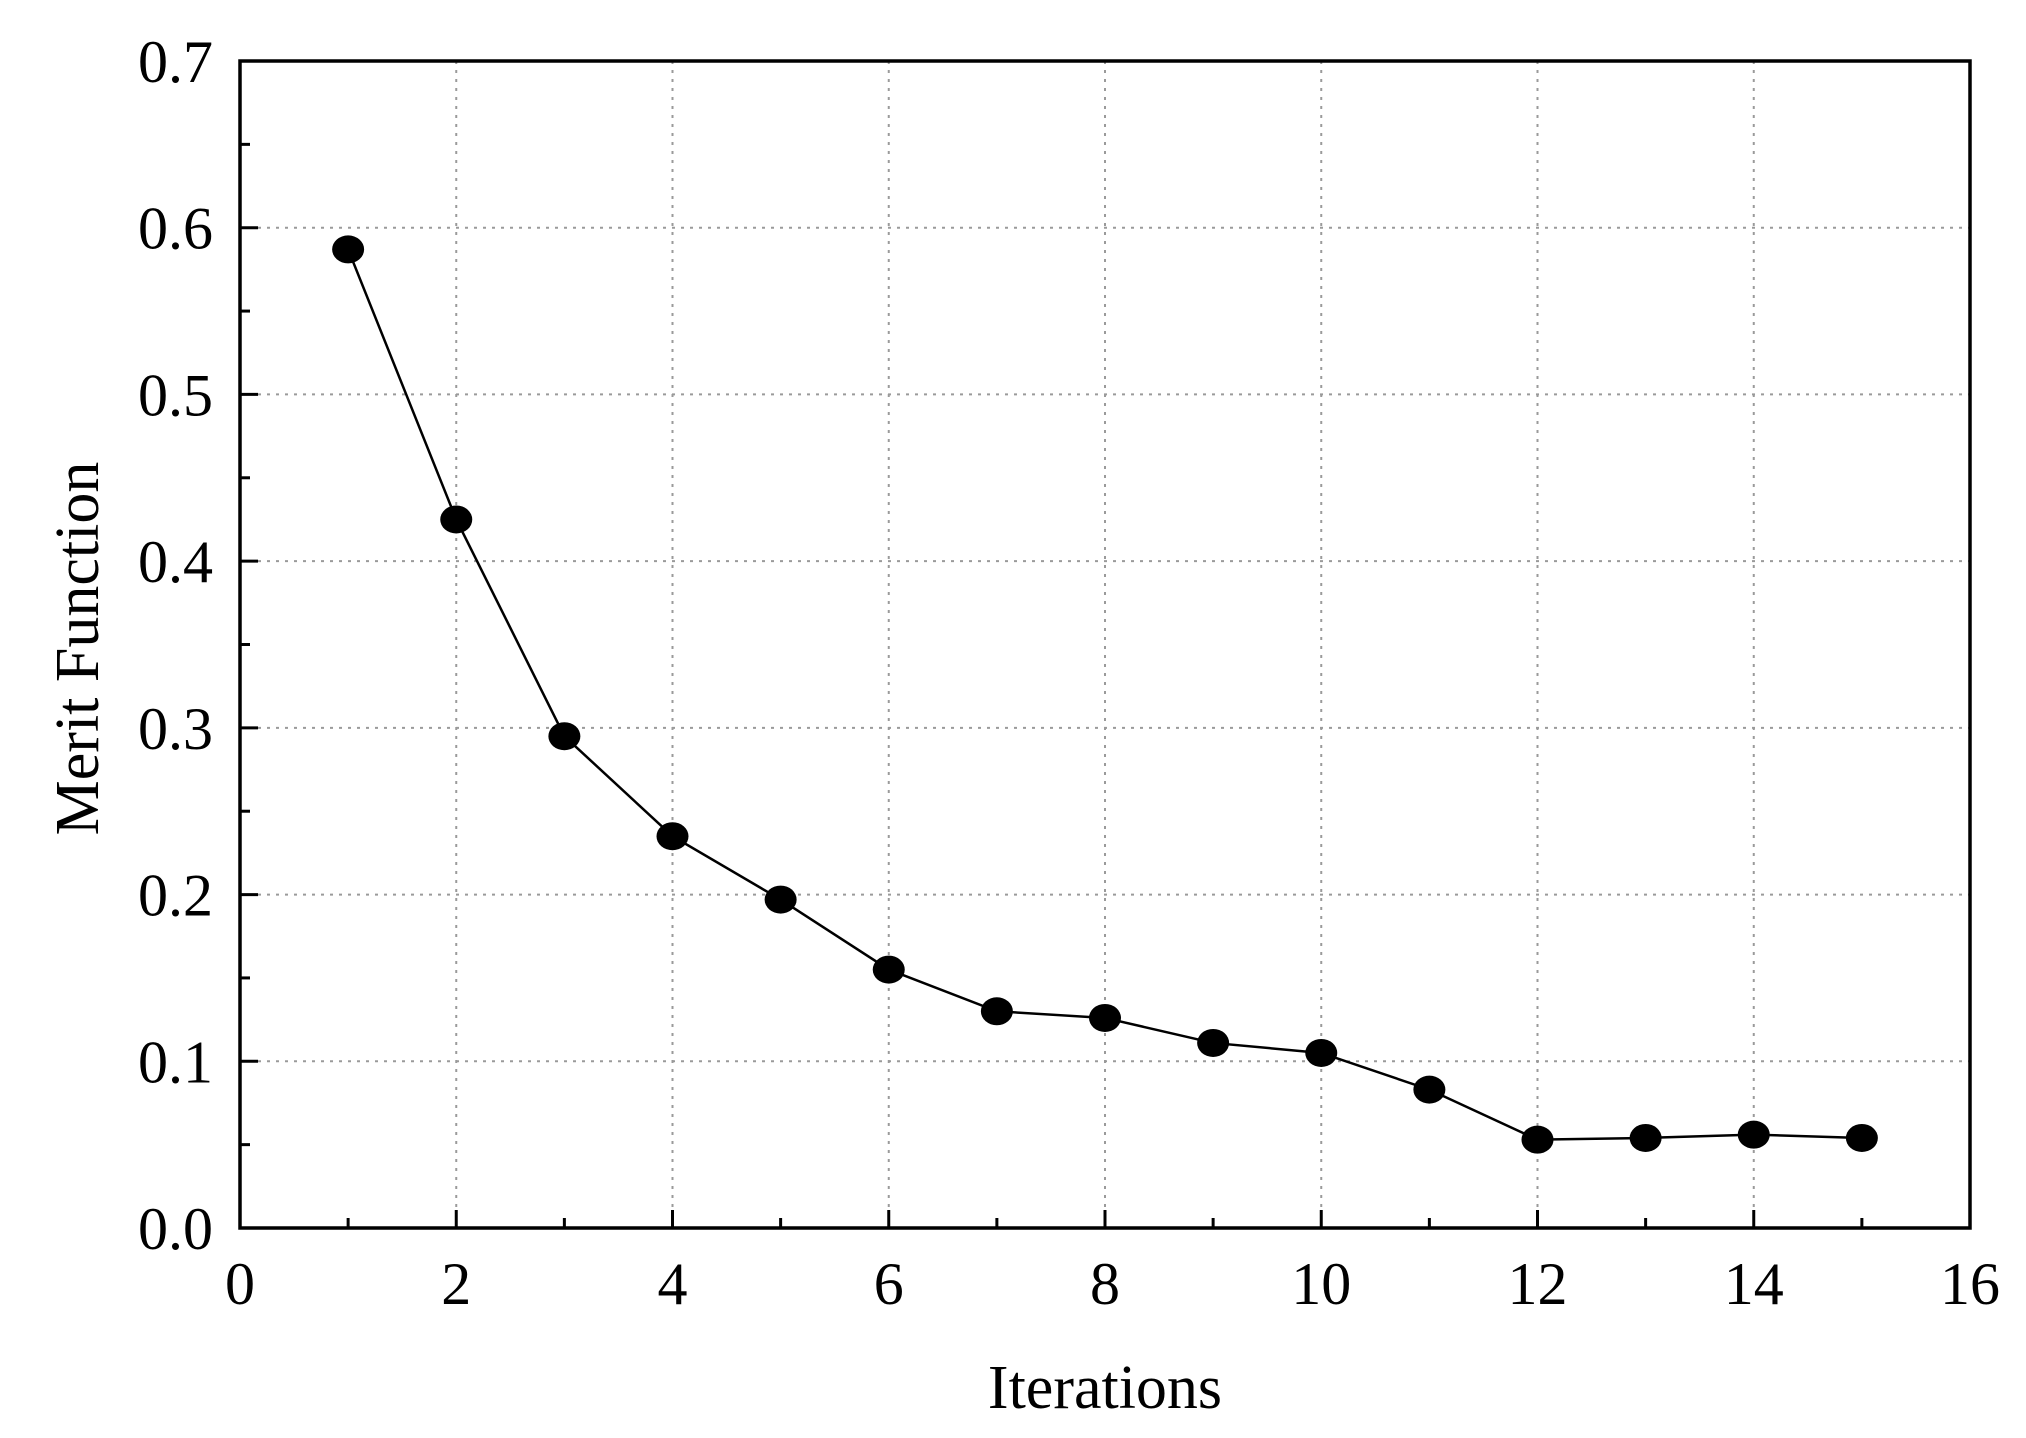 This screenshot has width=2026, height=1438. What do you see at coordinates (1321, 1284) in the screenshot?
I see `x-tick-label: 10` at bounding box center [1321, 1284].